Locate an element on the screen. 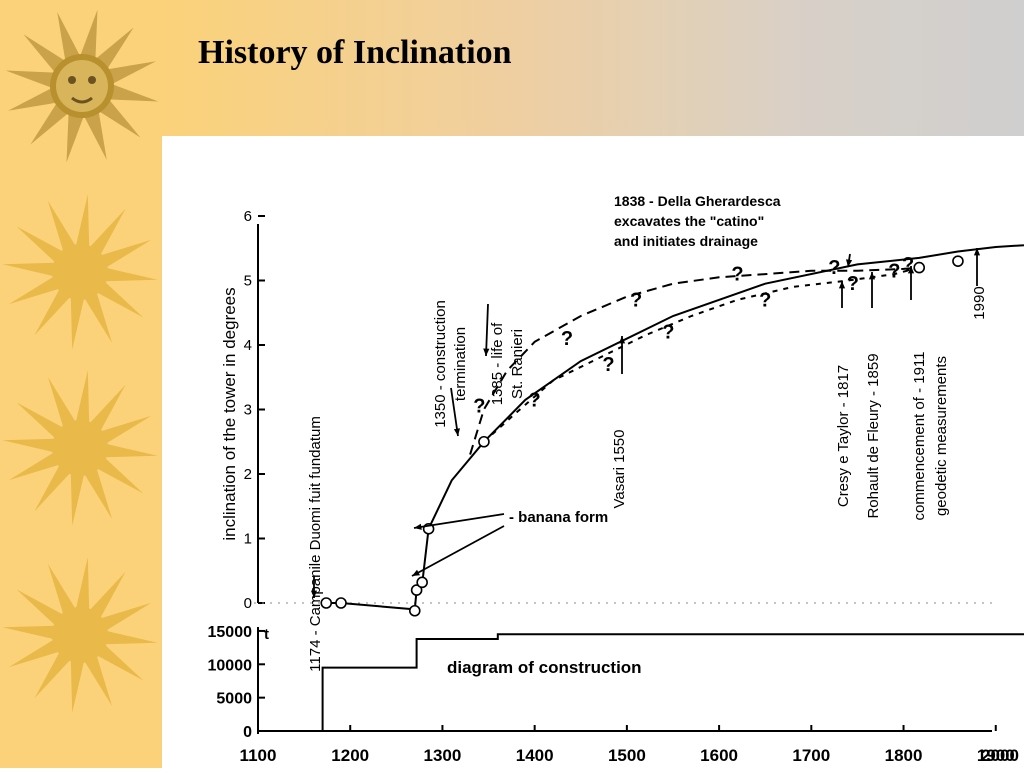 This screenshot has height=773, width=1024. annotation-line: 1990 is located at coordinates (979, 302).